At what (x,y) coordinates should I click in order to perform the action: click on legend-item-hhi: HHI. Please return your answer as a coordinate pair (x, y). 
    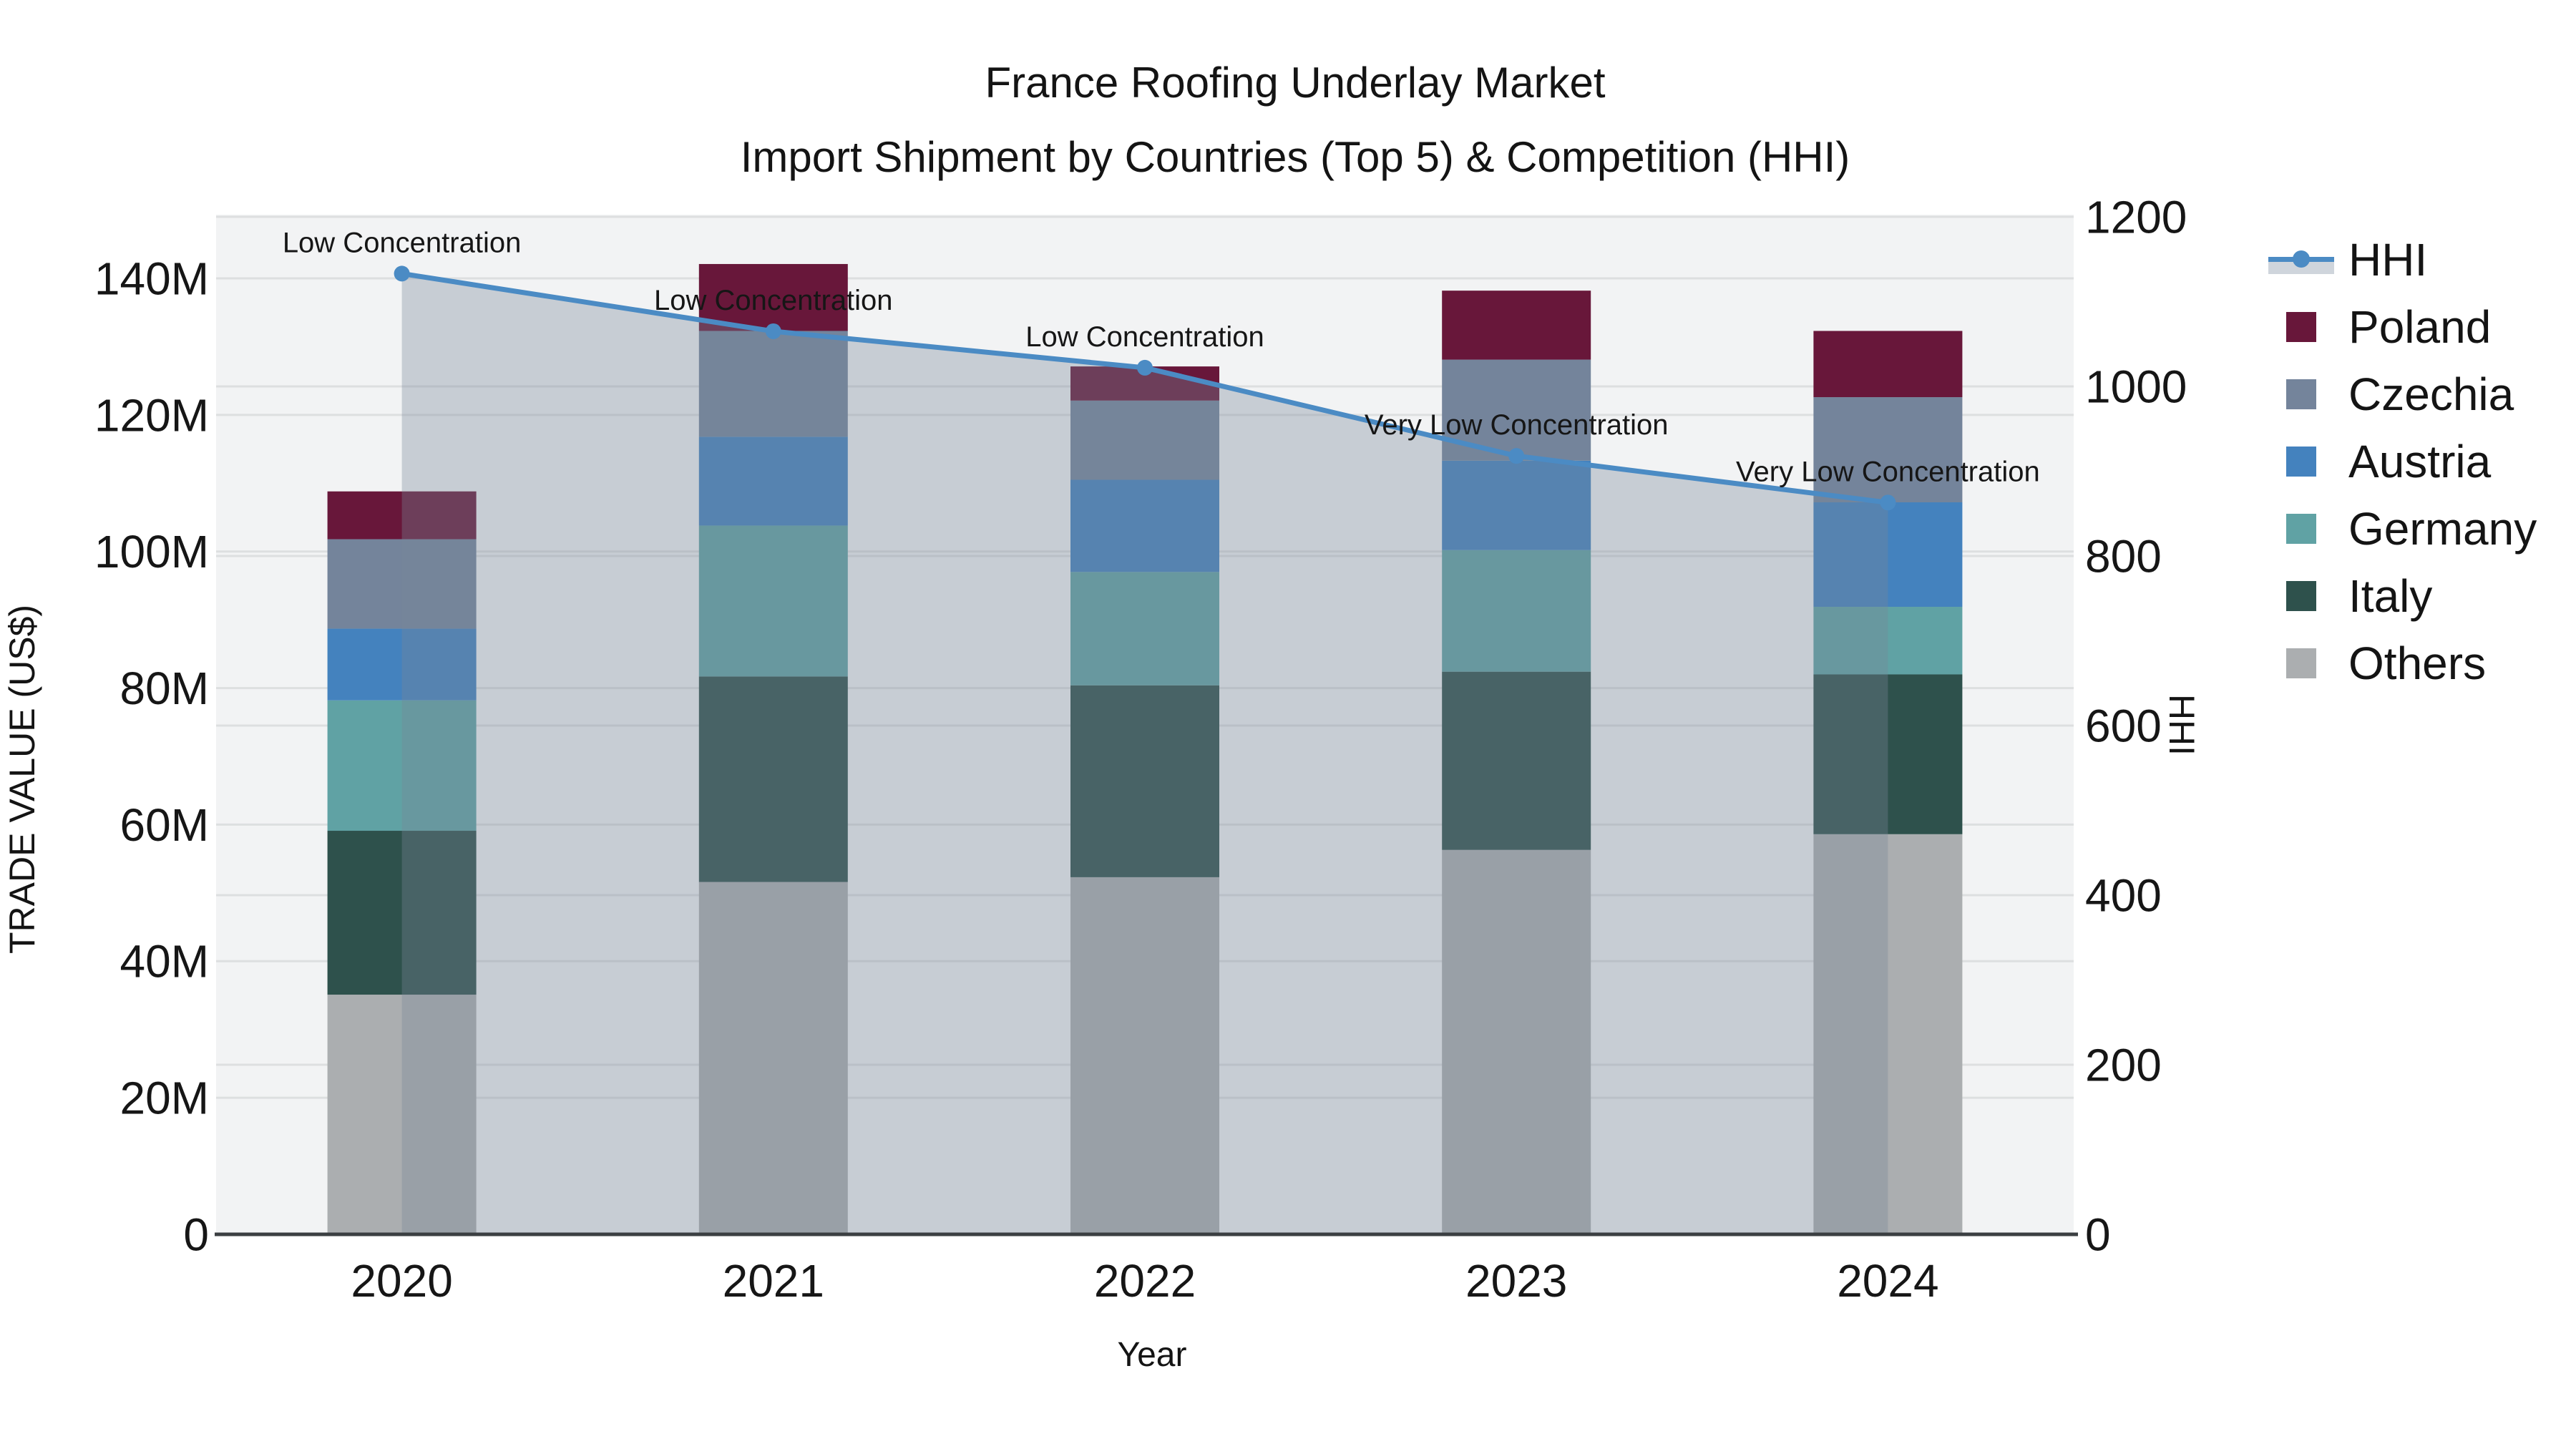
    Looking at the image, I should click on (2402, 259).